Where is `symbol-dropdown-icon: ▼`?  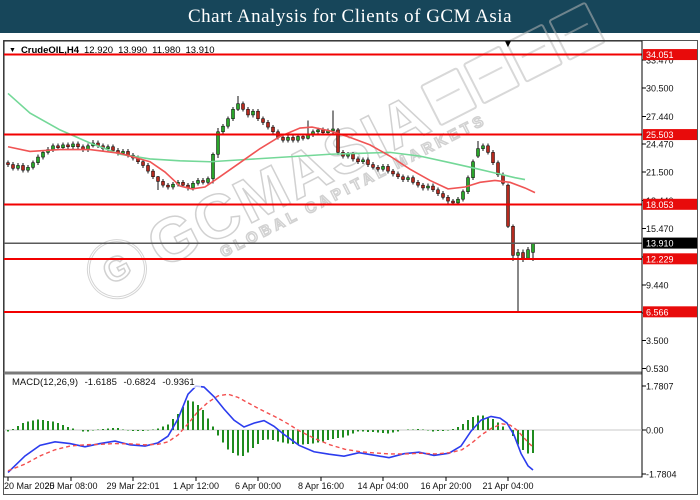
symbol-dropdown-icon: ▼ is located at coordinates (12, 50).